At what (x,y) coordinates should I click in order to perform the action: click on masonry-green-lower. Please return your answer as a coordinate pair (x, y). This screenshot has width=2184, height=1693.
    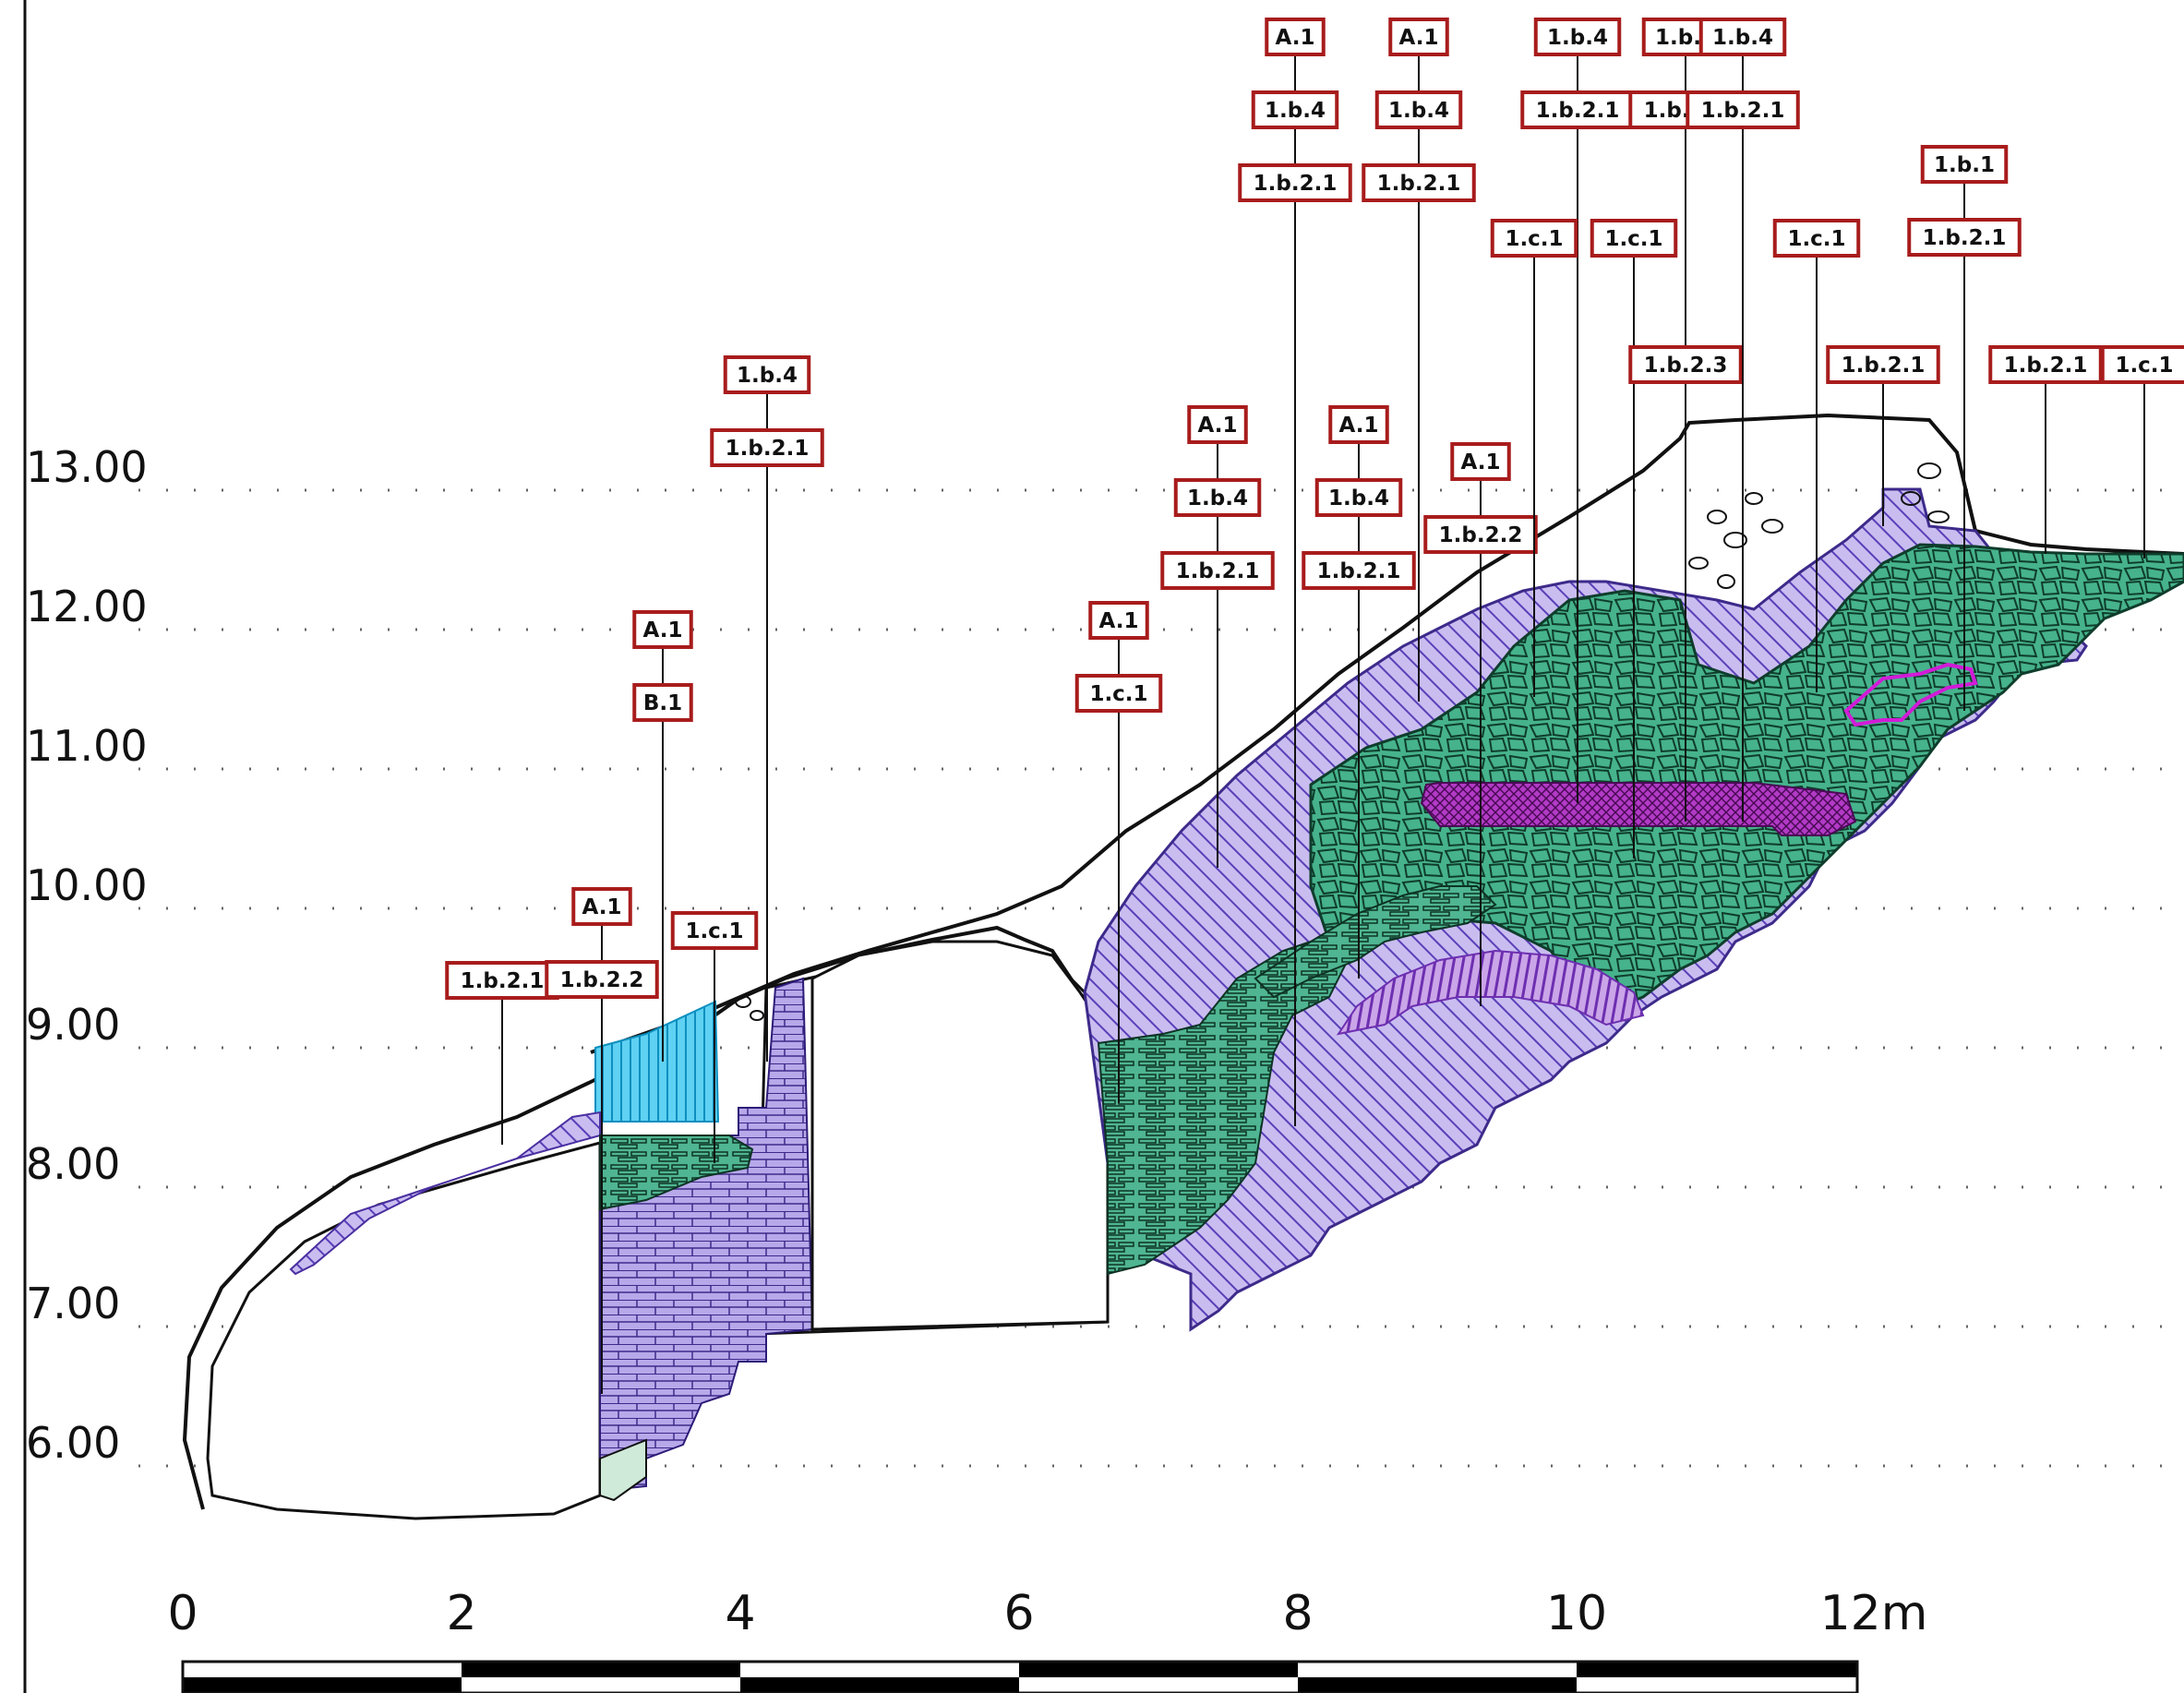
    Looking at the image, I should click on (1223, 1108).